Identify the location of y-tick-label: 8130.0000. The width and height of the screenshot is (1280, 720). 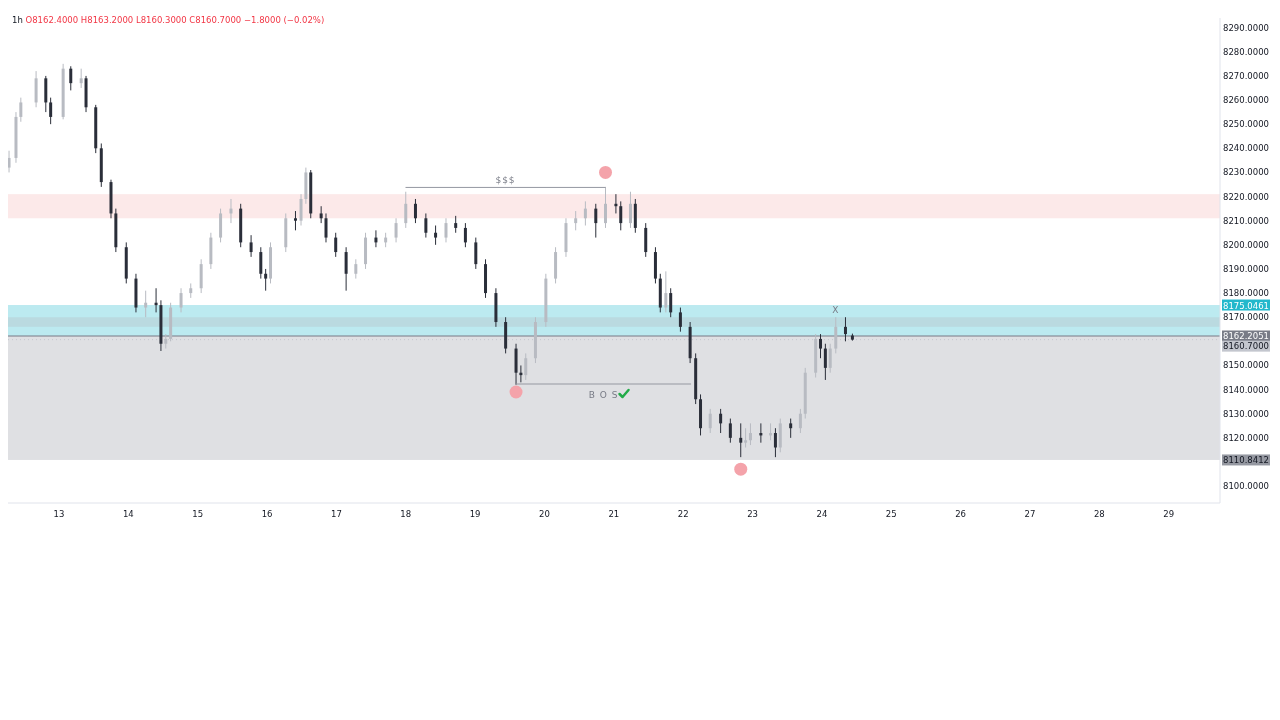
(1246, 413).